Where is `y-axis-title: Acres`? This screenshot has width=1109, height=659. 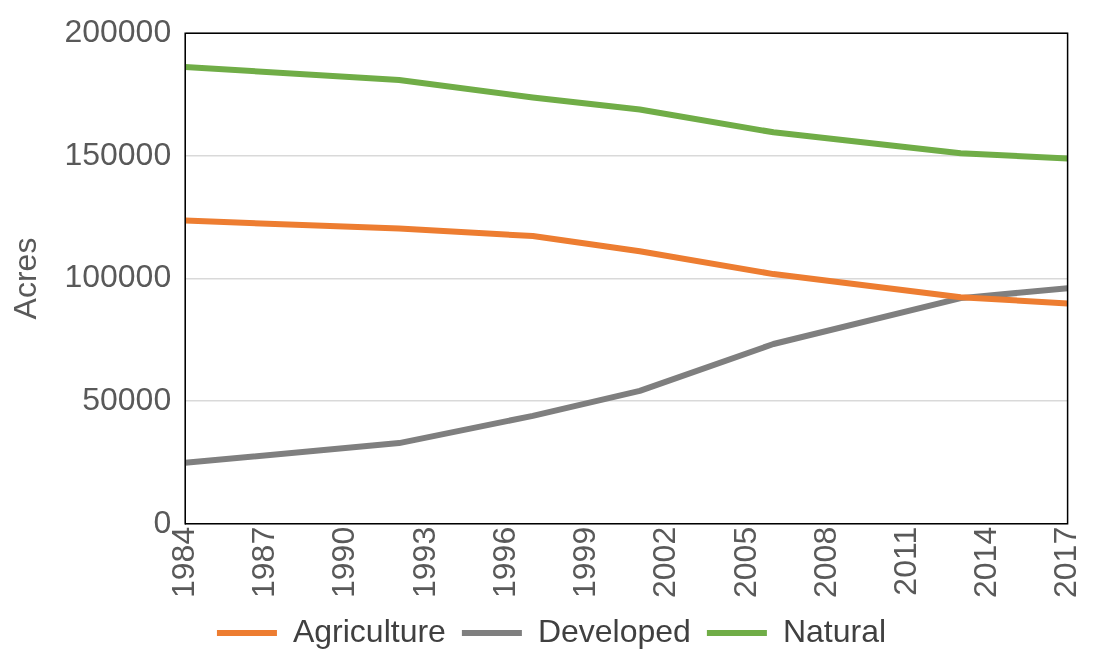
y-axis-title: Acres is located at coordinates (25, 278).